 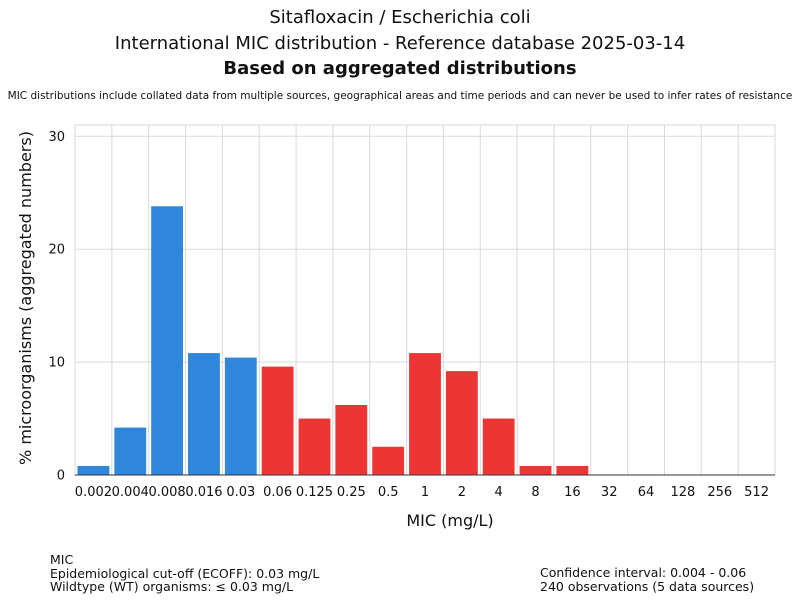 What do you see at coordinates (56, 250) in the screenshot?
I see `y-tick-label: 20` at bounding box center [56, 250].